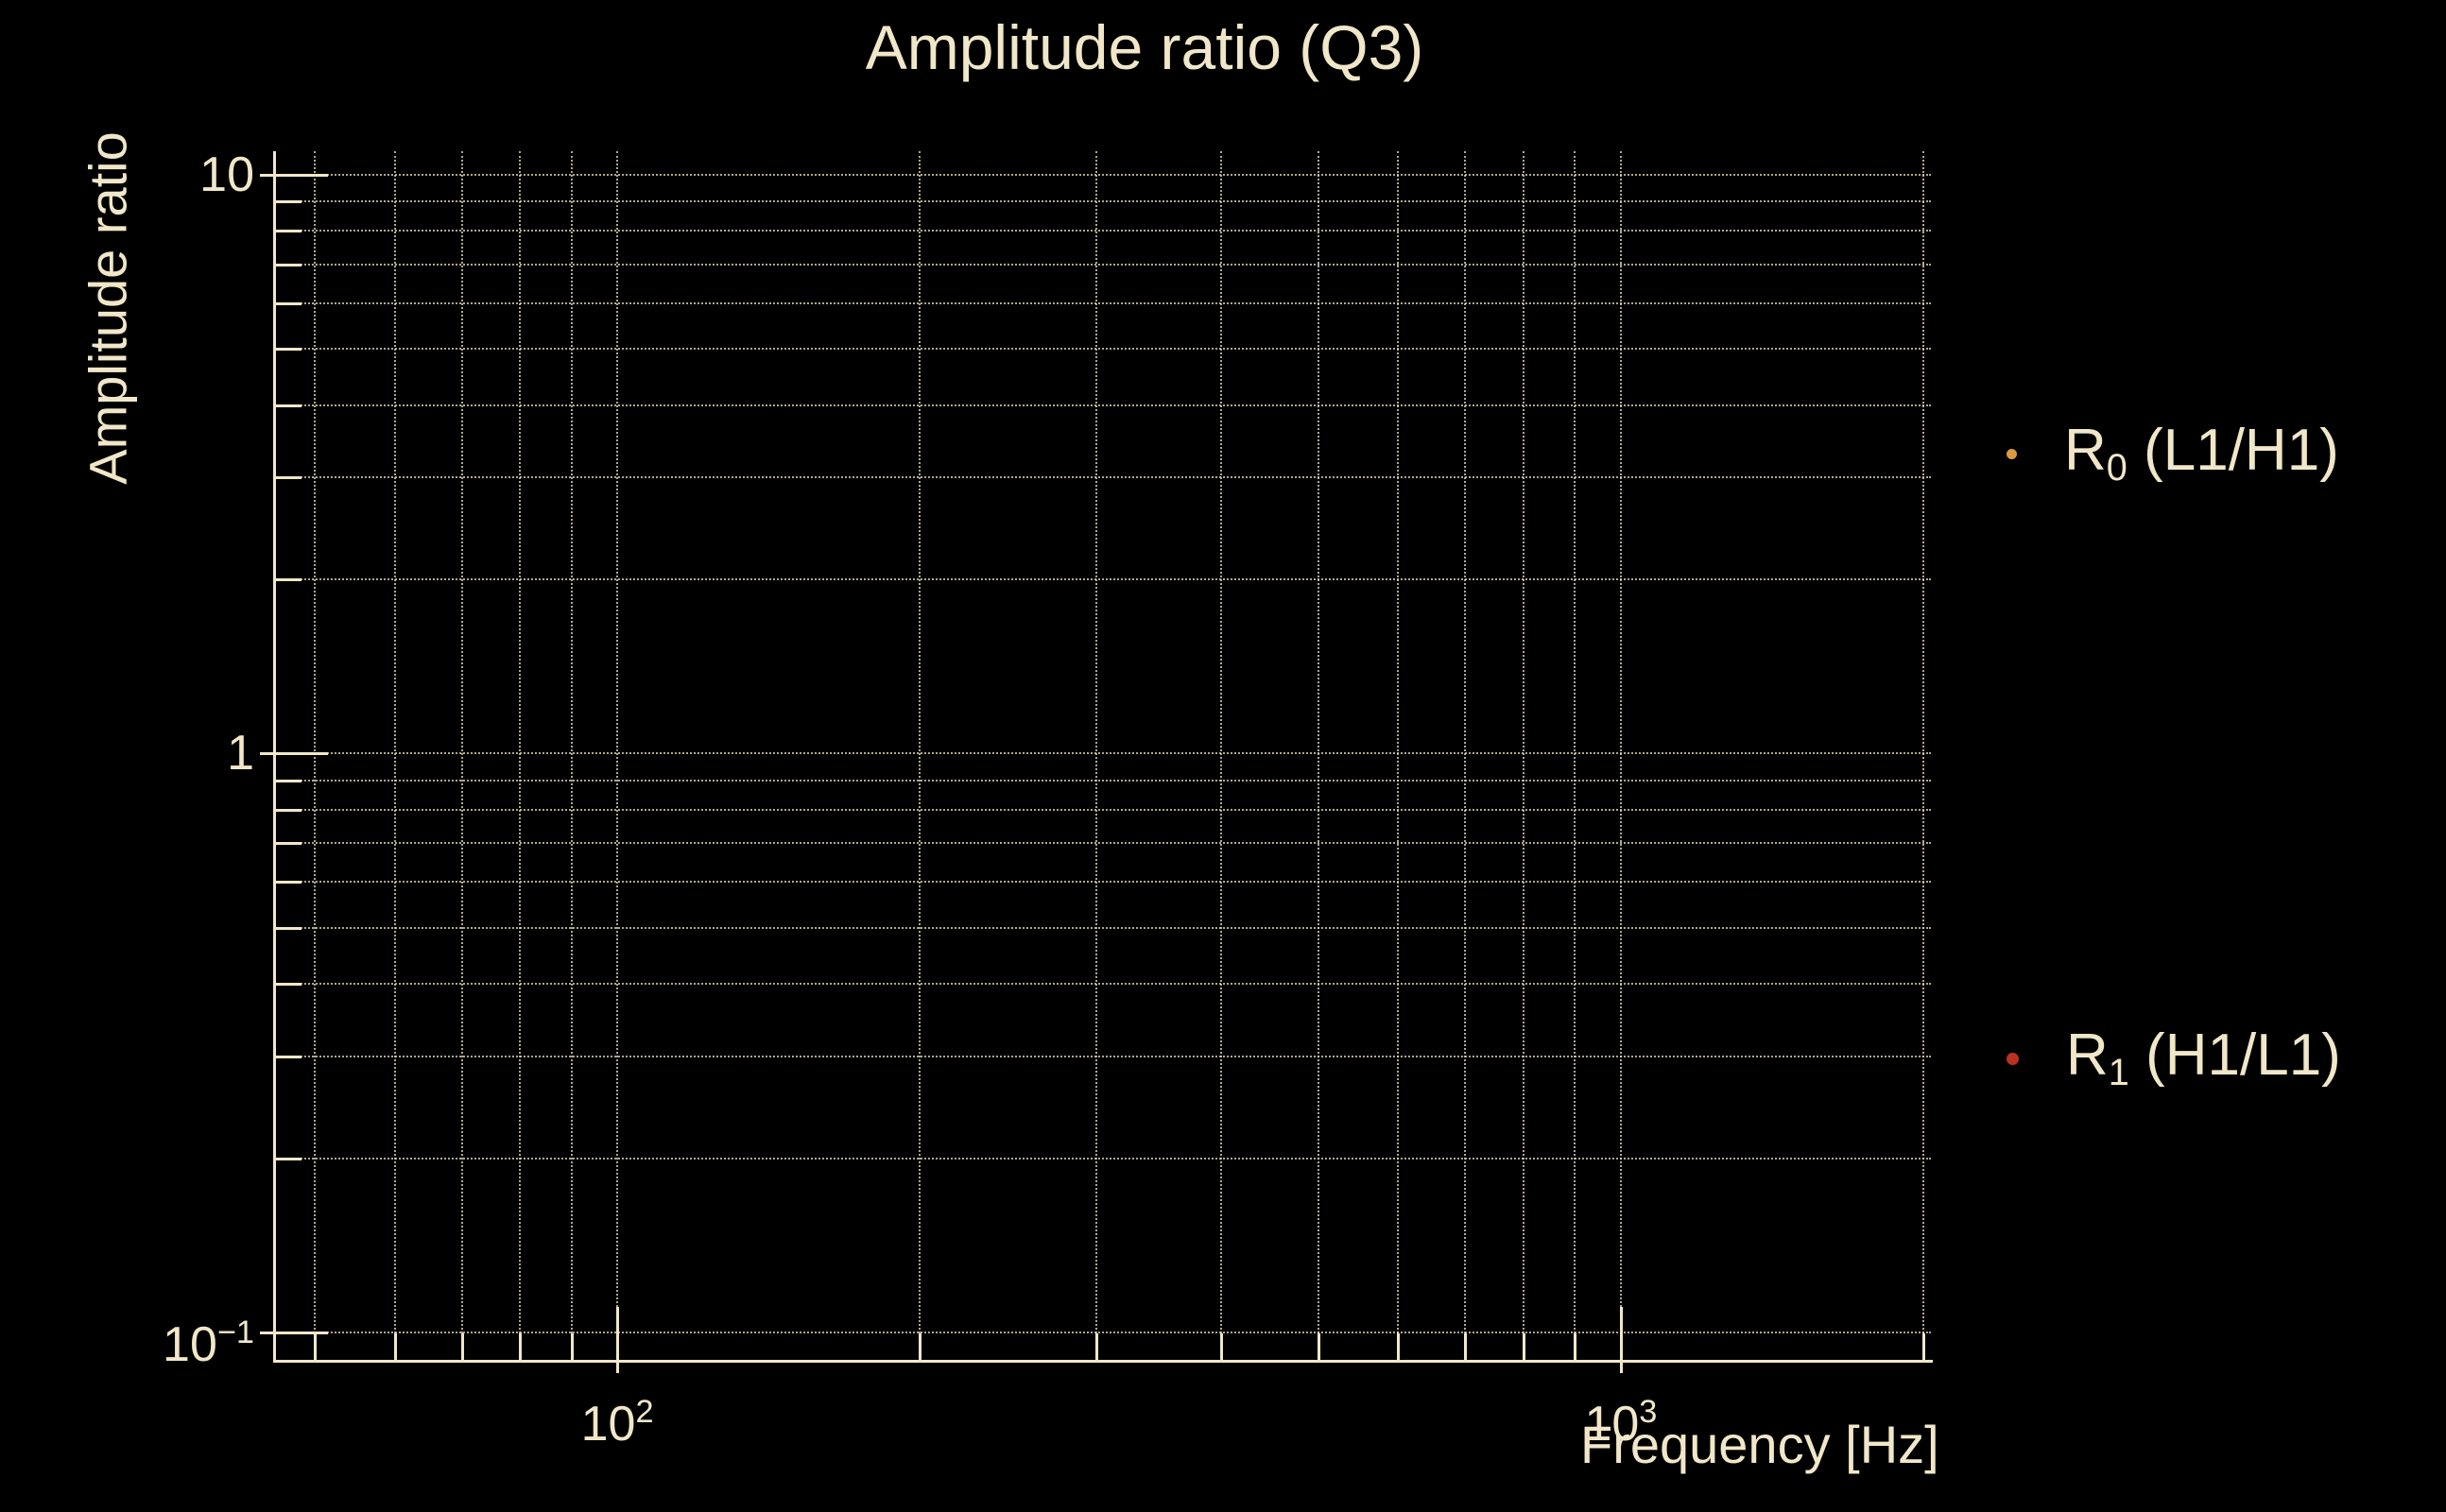  I want to click on chart-title: Amplitude ratio (Q3), so click(1144, 47).